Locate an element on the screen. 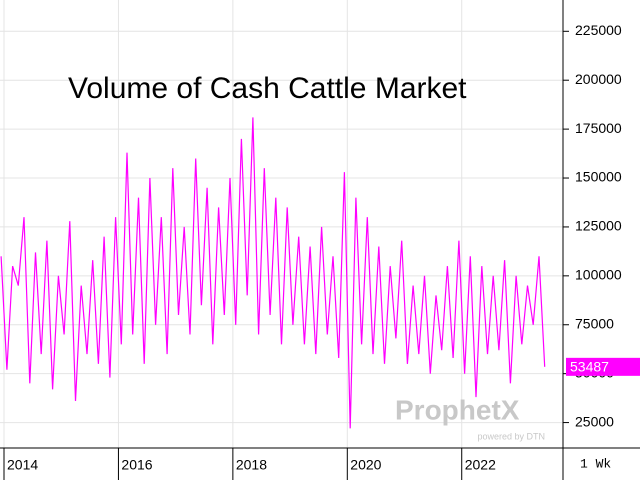  y-tick-label: 225000 is located at coordinates (598, 30).